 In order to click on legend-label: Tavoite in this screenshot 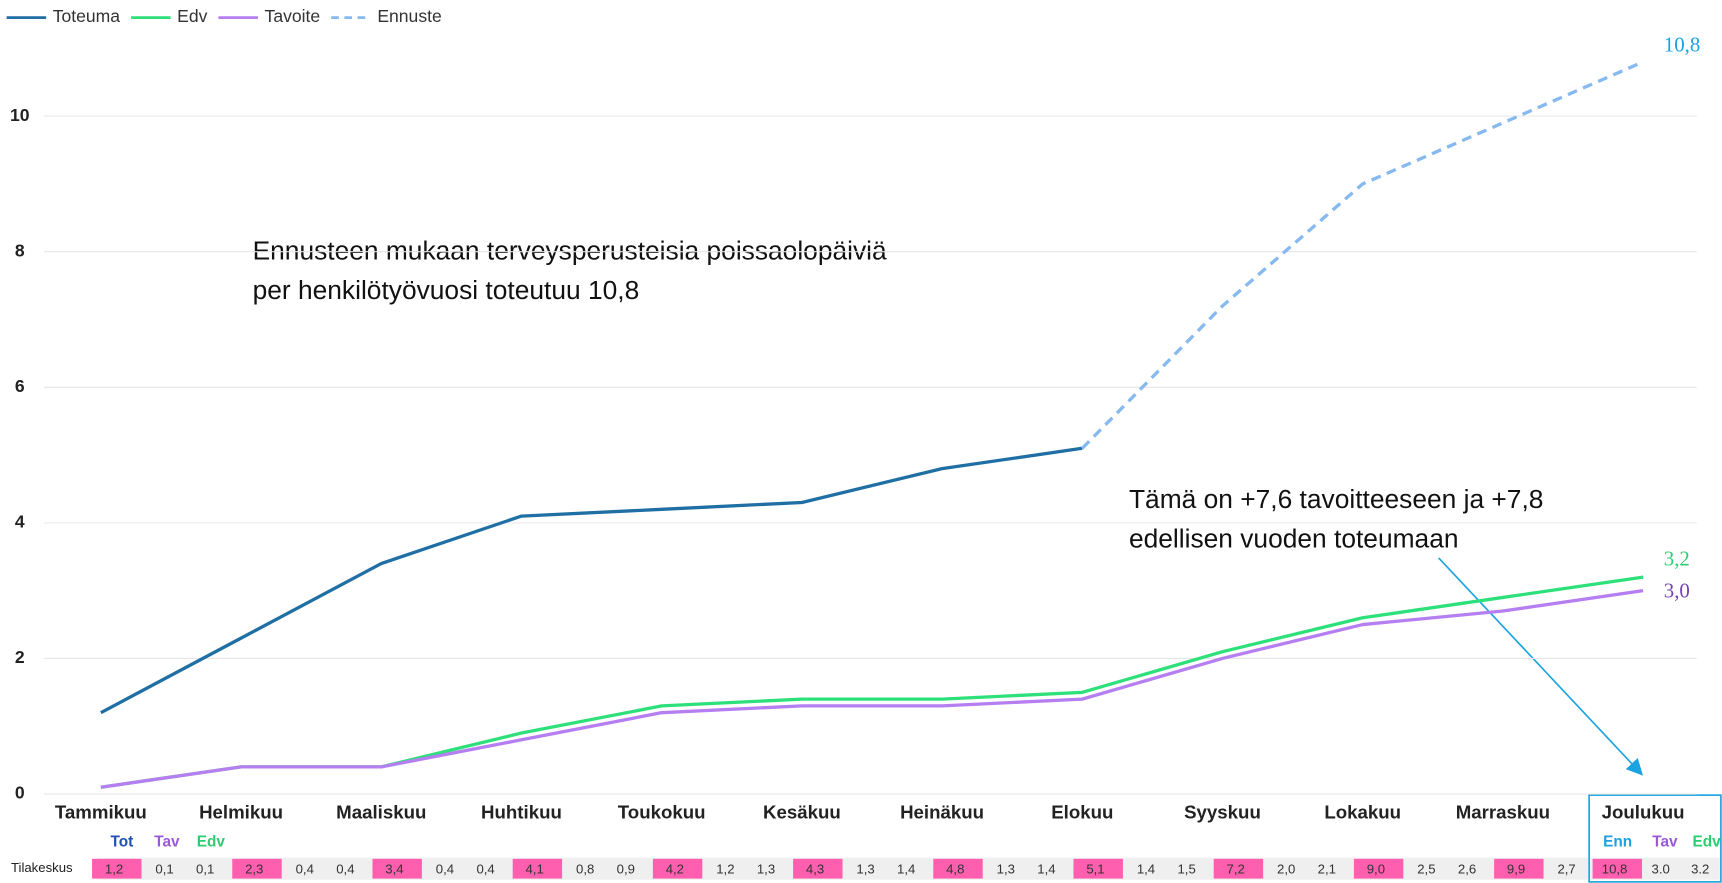, I will do `click(293, 16)`.